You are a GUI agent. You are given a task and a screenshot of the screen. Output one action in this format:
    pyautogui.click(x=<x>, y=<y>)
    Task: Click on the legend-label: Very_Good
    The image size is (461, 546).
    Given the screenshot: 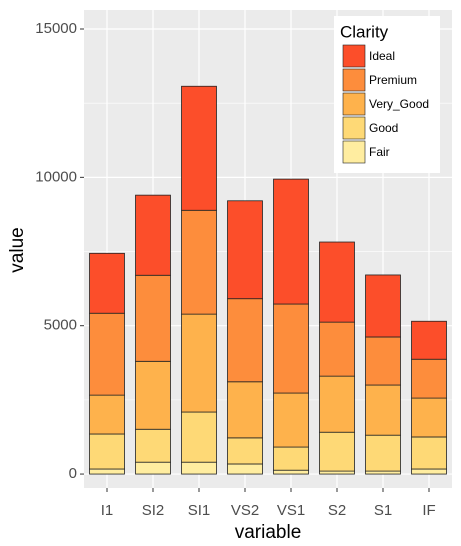 What is the action you would take?
    pyautogui.click(x=399, y=104)
    